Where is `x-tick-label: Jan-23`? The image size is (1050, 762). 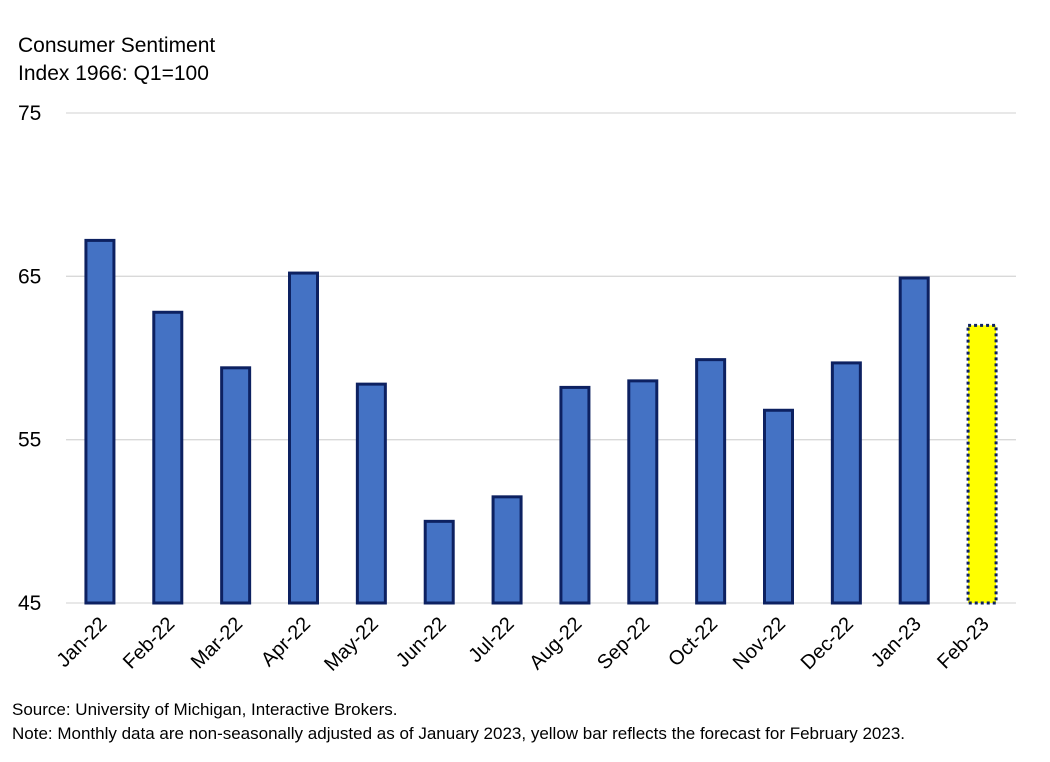
x-tick-label: Jan-23 is located at coordinates (896, 642).